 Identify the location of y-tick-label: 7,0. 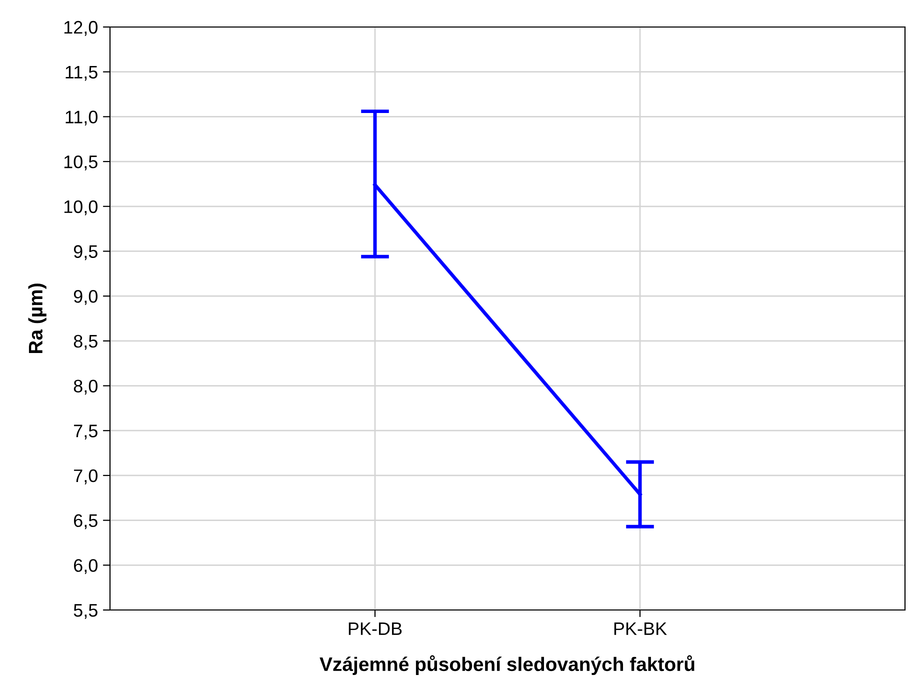
(86, 476).